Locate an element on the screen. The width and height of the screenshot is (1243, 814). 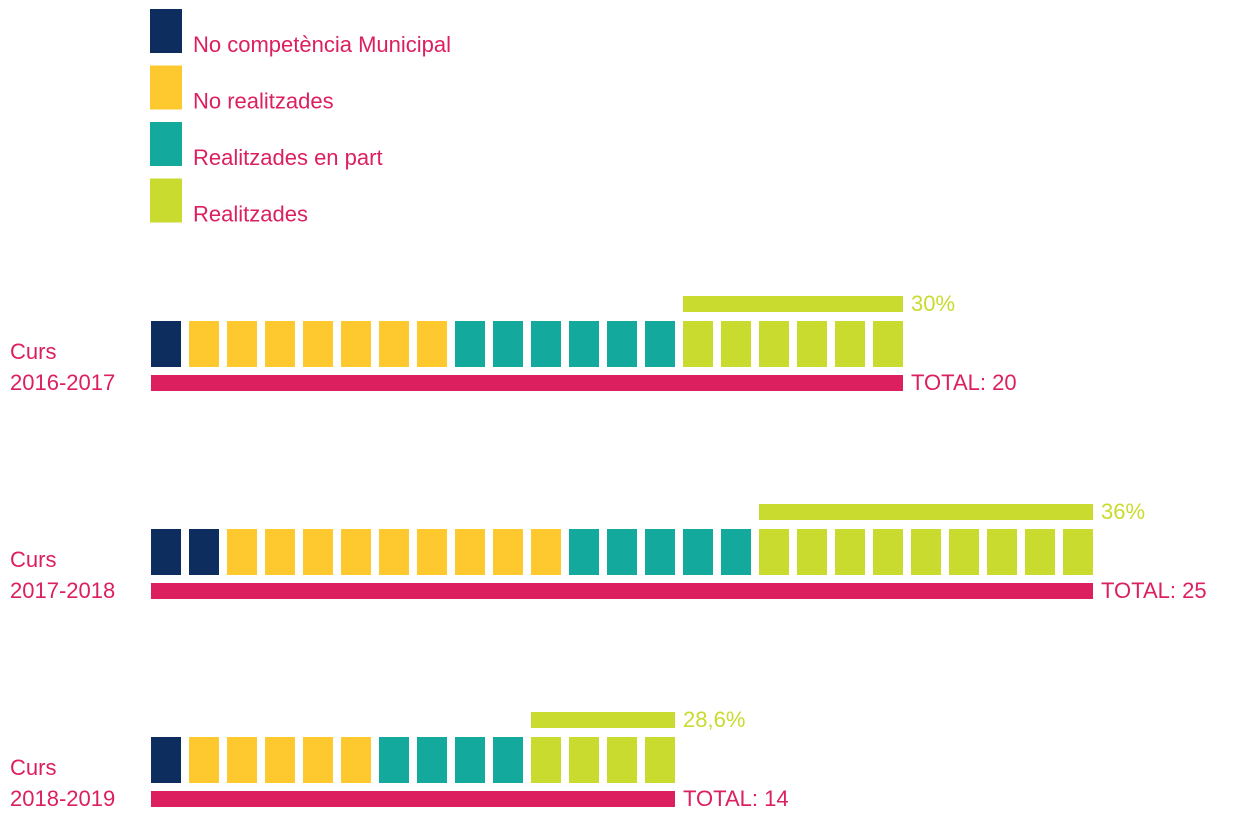
legend-label: No realitzades is located at coordinates (263, 100).